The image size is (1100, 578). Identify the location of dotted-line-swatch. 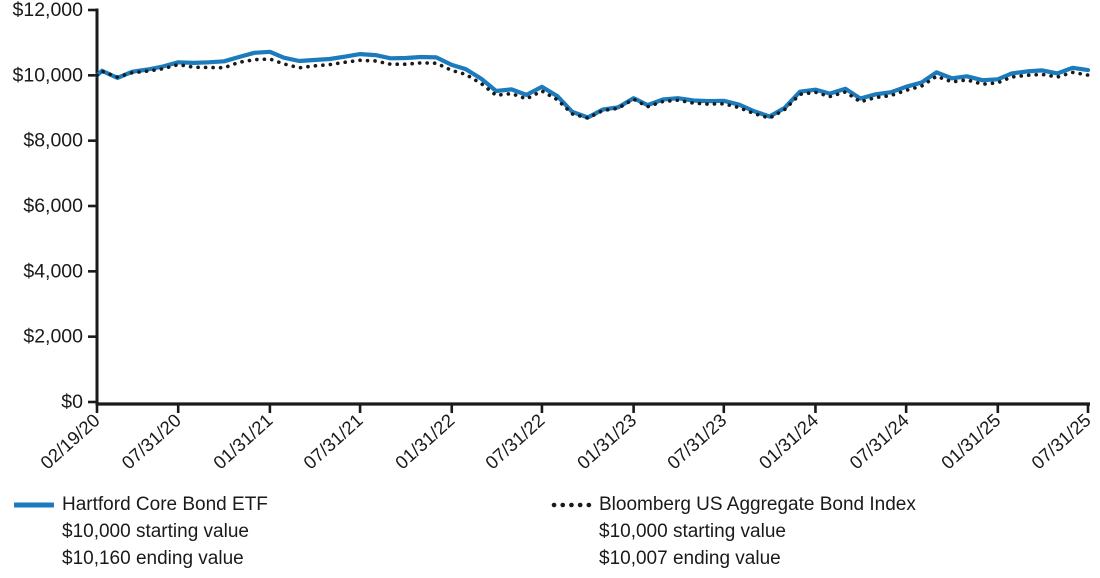
(575, 504).